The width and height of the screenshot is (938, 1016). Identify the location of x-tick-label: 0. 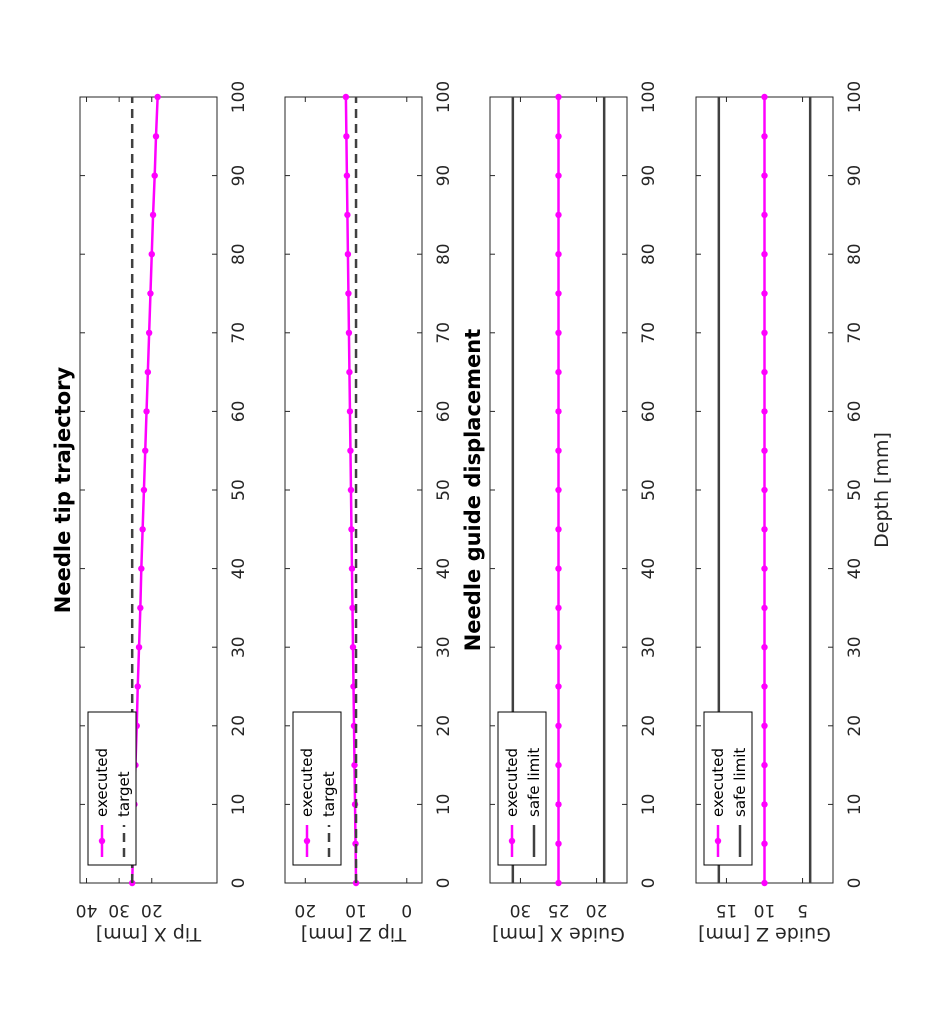
(239, 883).